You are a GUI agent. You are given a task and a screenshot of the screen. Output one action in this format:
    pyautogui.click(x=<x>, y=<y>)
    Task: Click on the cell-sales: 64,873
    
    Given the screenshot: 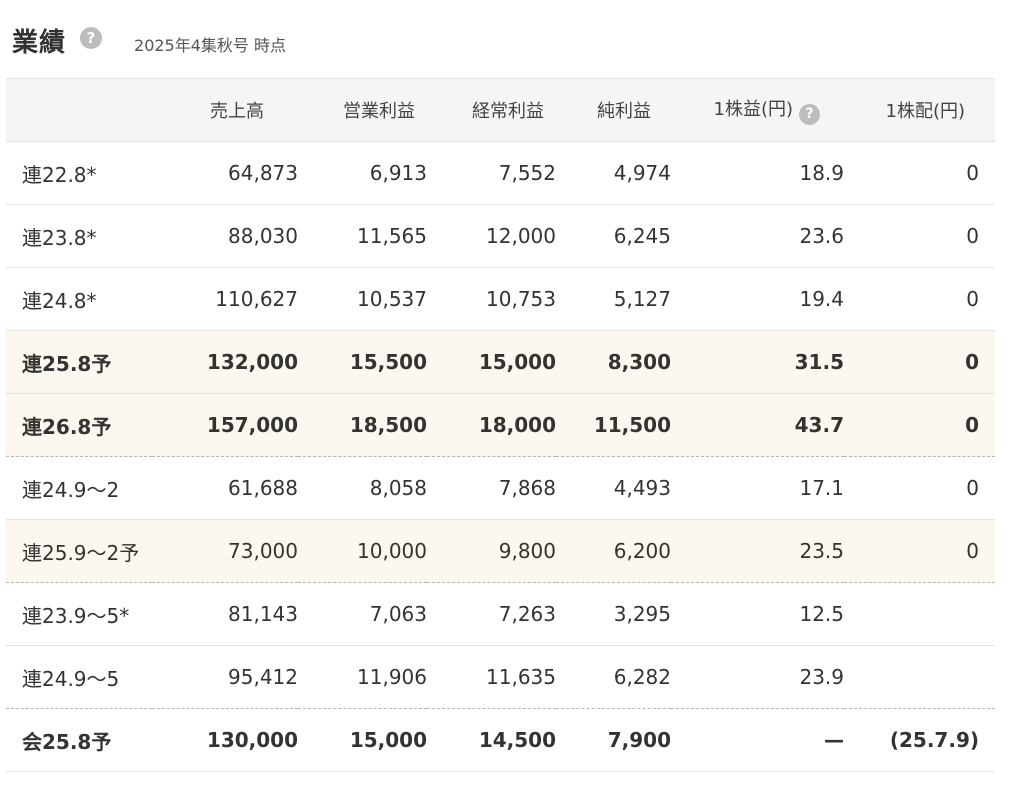 What is the action you would take?
    pyautogui.click(x=225, y=173)
    